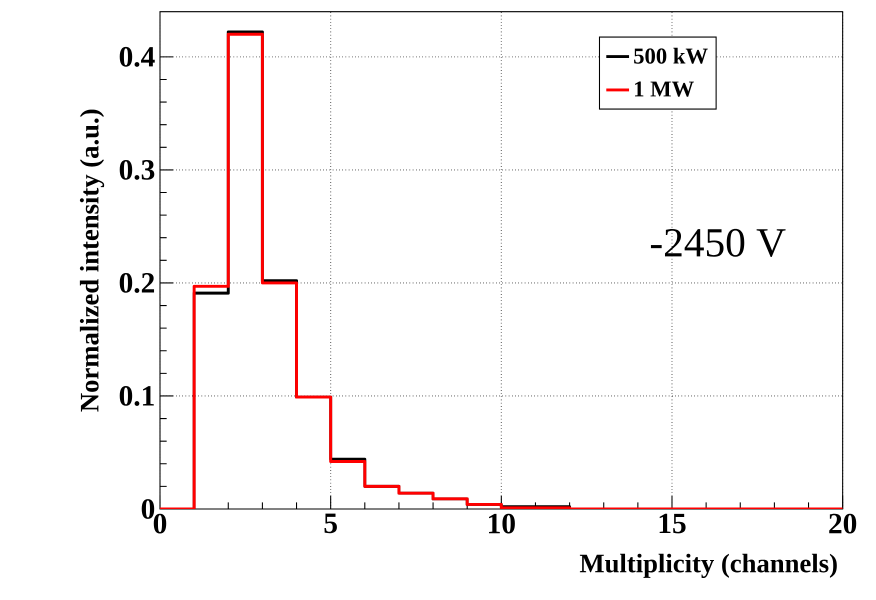 The image size is (876, 600). What do you see at coordinates (842, 524) in the screenshot?
I see `x-tick-label: 20` at bounding box center [842, 524].